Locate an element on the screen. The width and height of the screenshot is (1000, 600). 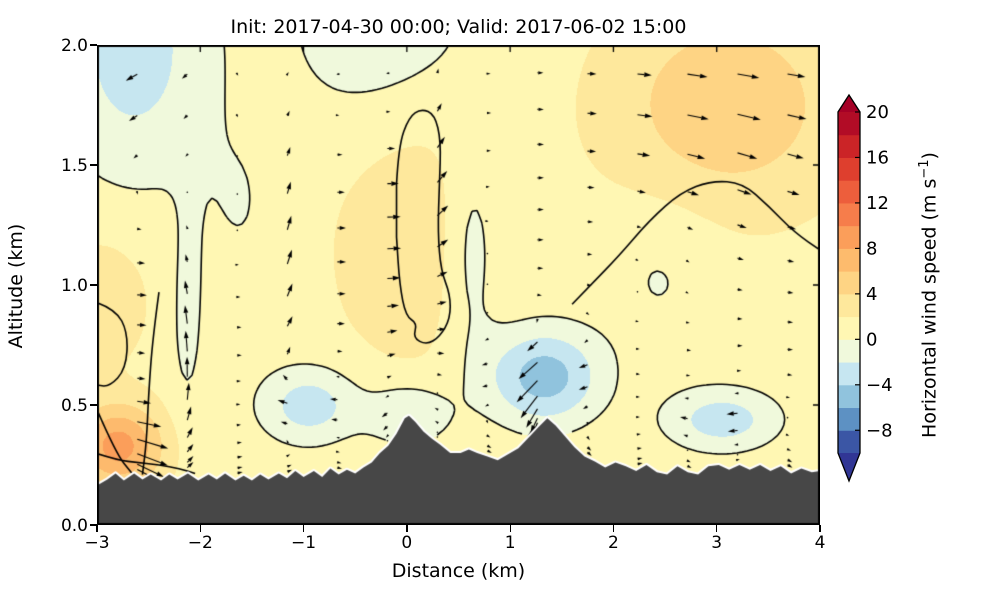
colorbar-label-sup: −1 is located at coordinates (924, 169).